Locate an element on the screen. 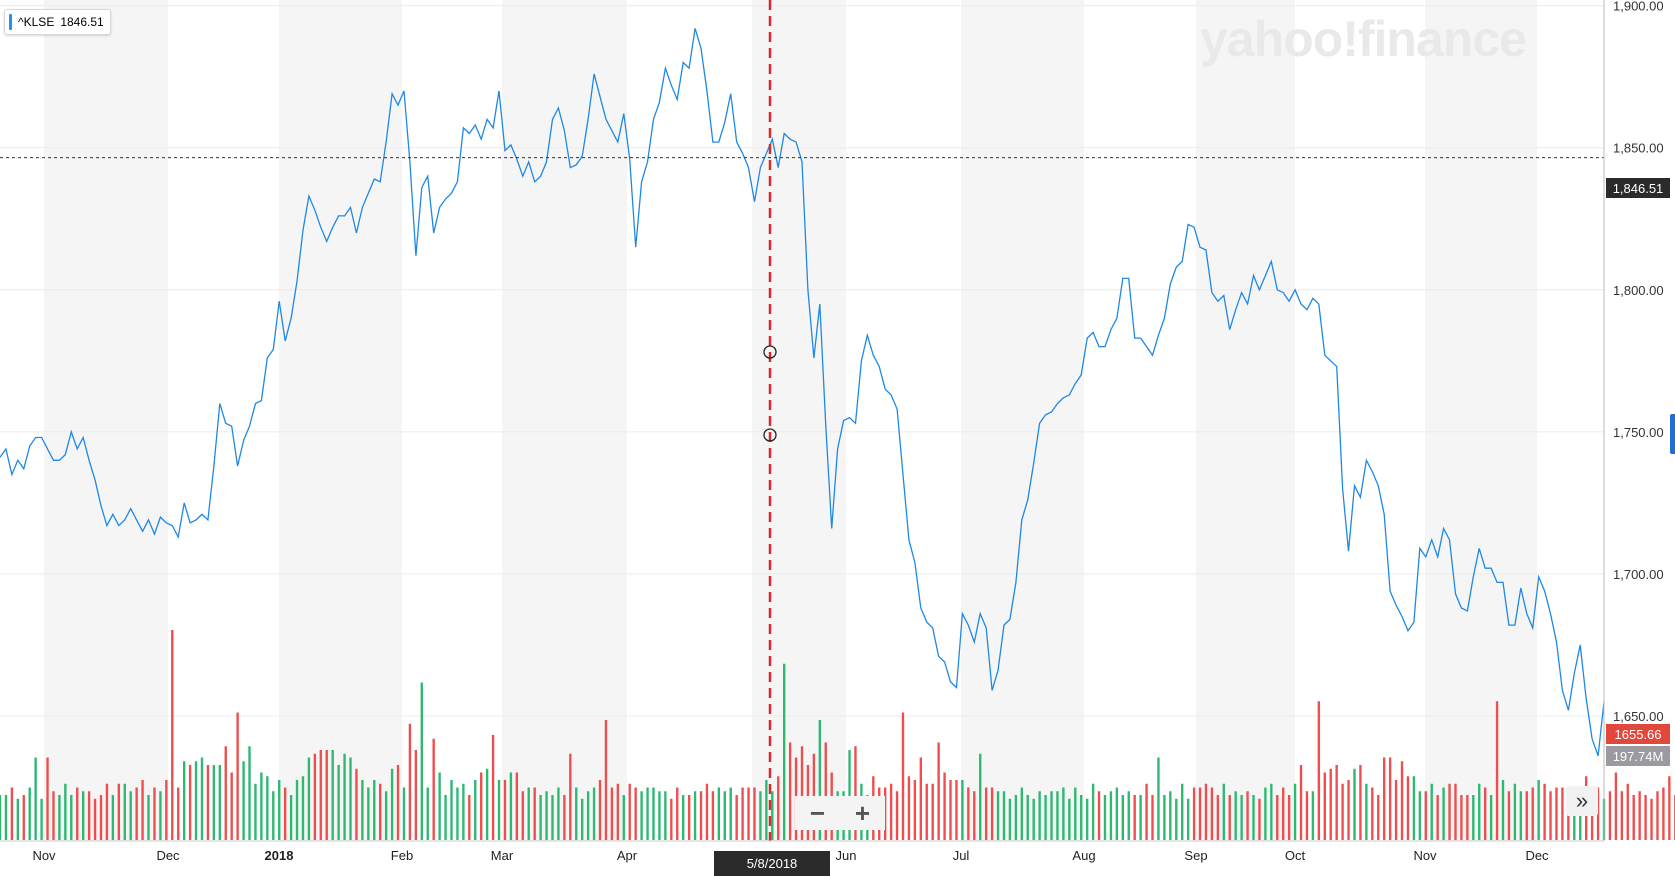 This screenshot has height=876, width=1675. x-tick-label: Nov is located at coordinates (1425, 855).